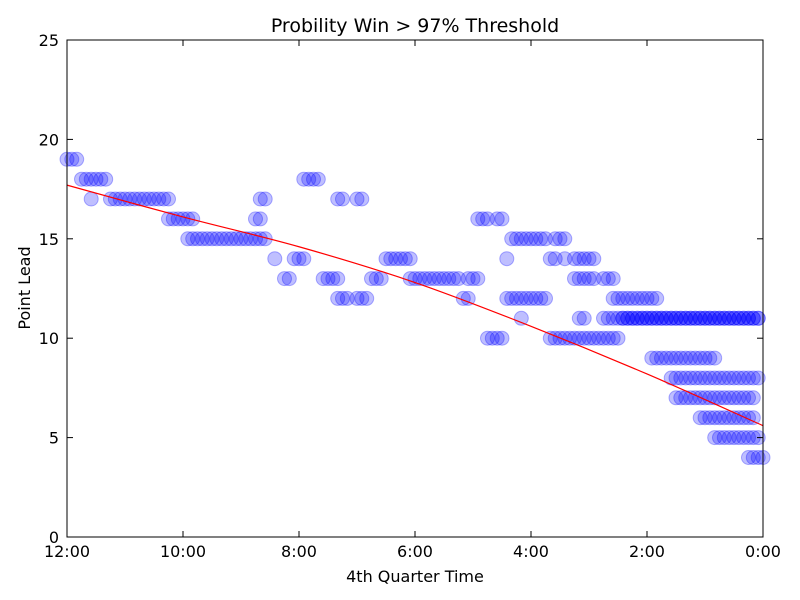 Image resolution: width=800 pixels, height=600 pixels. Describe the element at coordinates (54, 438) in the screenshot. I see `y-tick-label: 5` at that location.